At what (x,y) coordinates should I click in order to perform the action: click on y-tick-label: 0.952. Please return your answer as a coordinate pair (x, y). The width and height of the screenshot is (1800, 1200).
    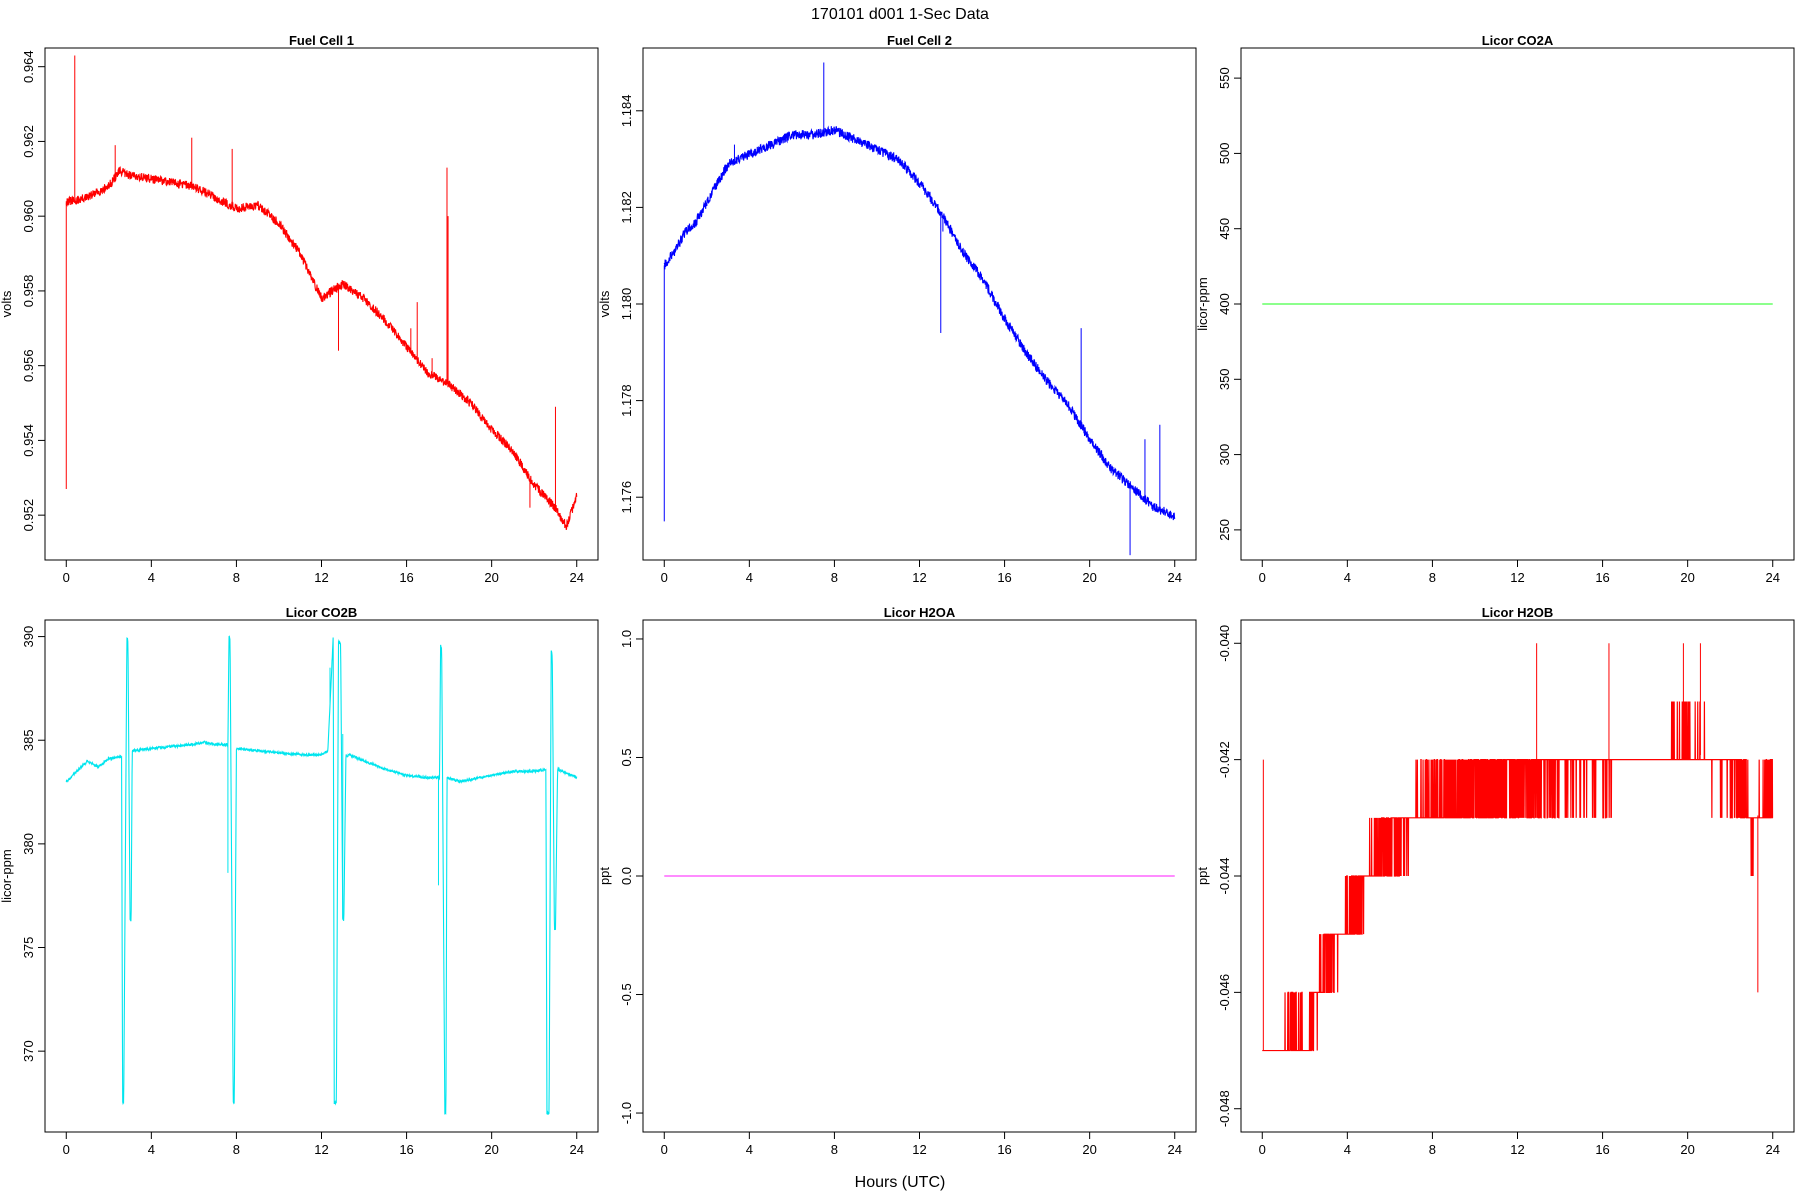
    Looking at the image, I should click on (28, 515).